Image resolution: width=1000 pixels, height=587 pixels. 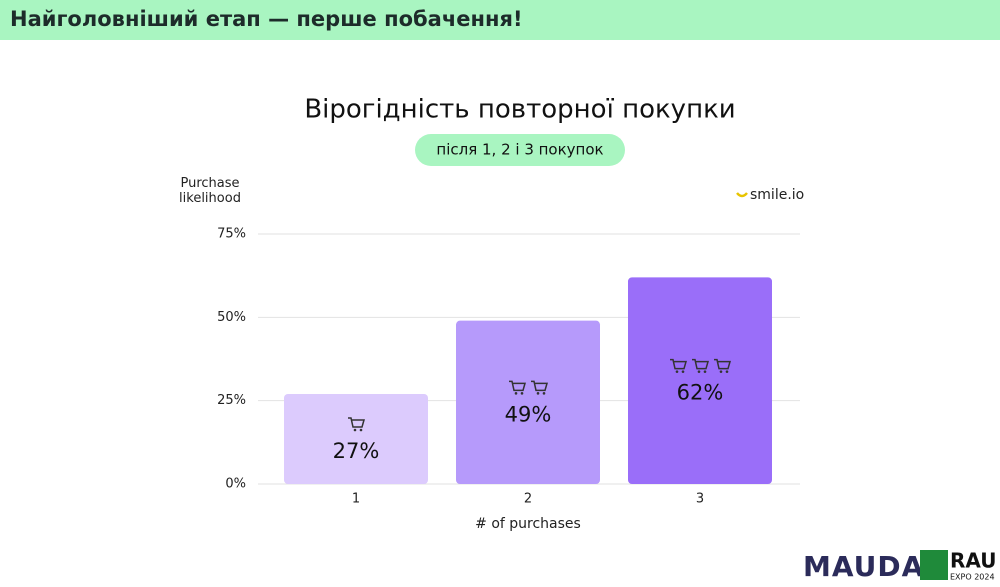 What do you see at coordinates (742, 195) in the screenshot?
I see `source-icon` at bounding box center [742, 195].